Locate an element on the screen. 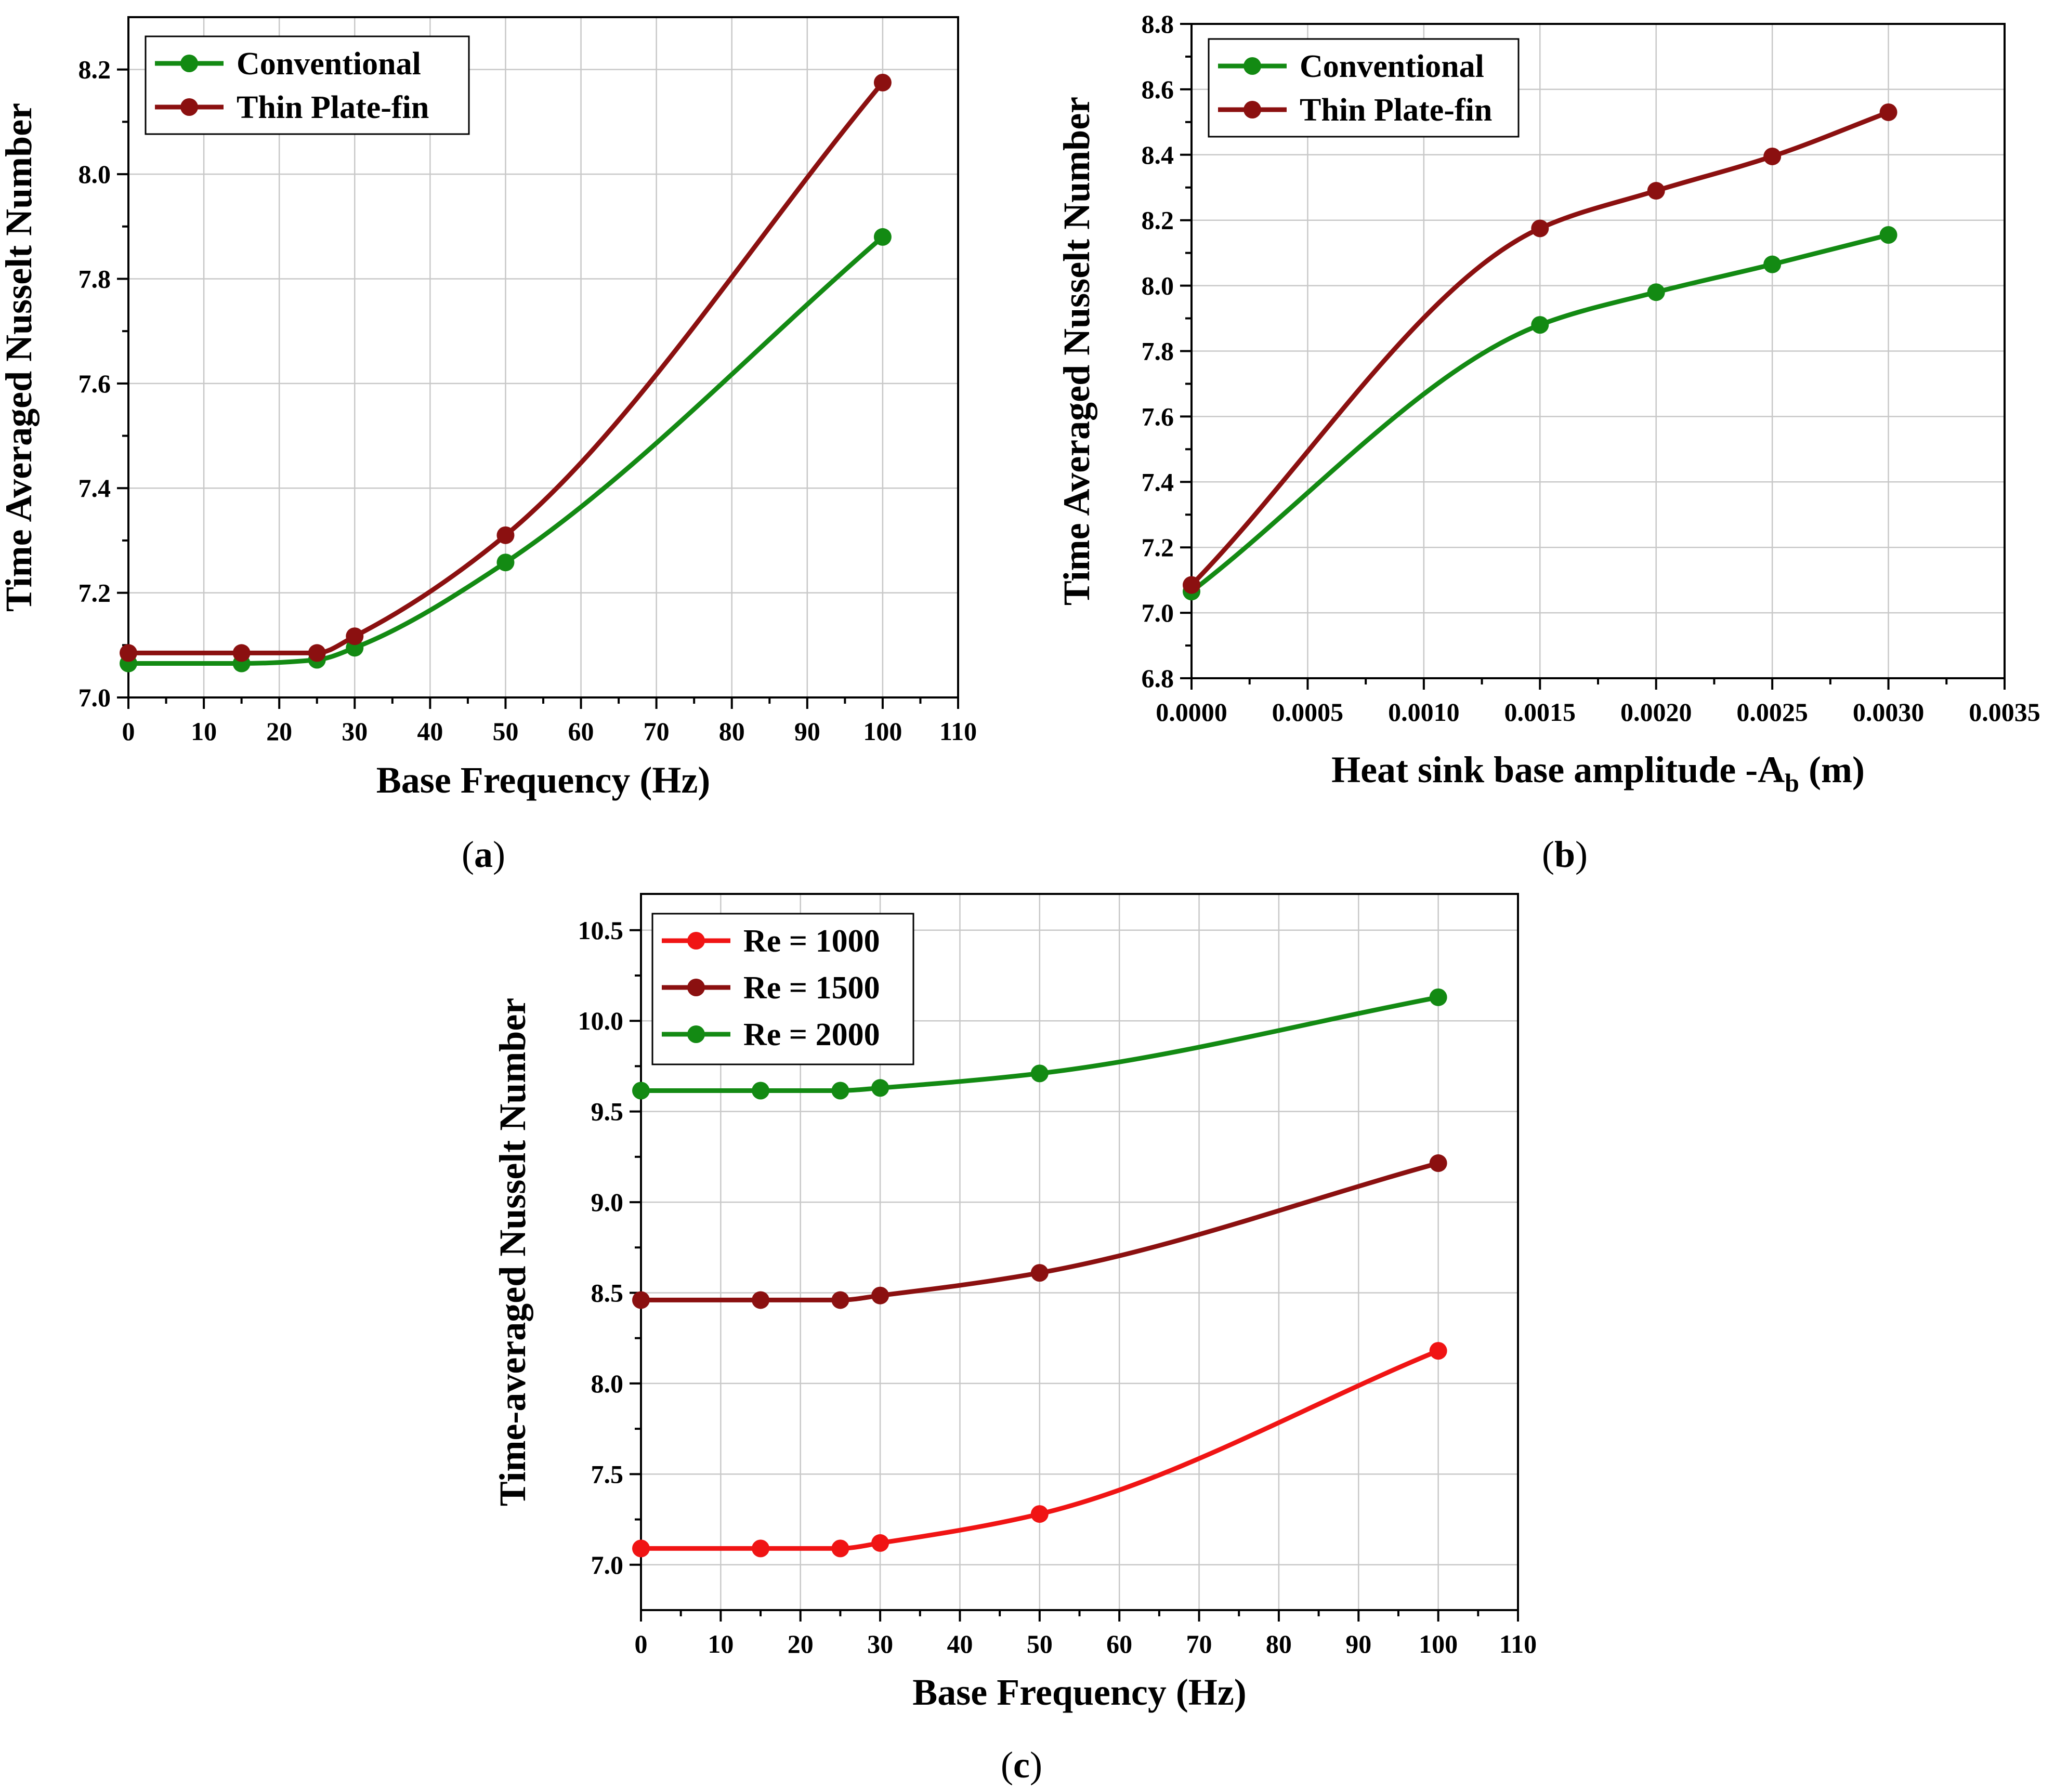 The width and height of the screenshot is (2055, 1792). legend-label: Conventional is located at coordinates (1392, 66).